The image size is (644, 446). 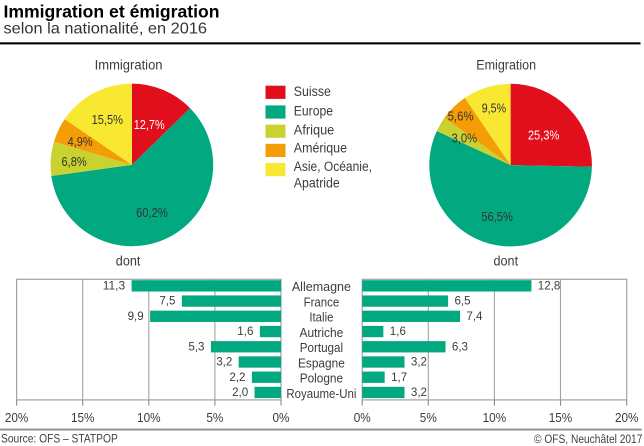 I want to click on svg-text: 7,4, so click(x=474, y=316).